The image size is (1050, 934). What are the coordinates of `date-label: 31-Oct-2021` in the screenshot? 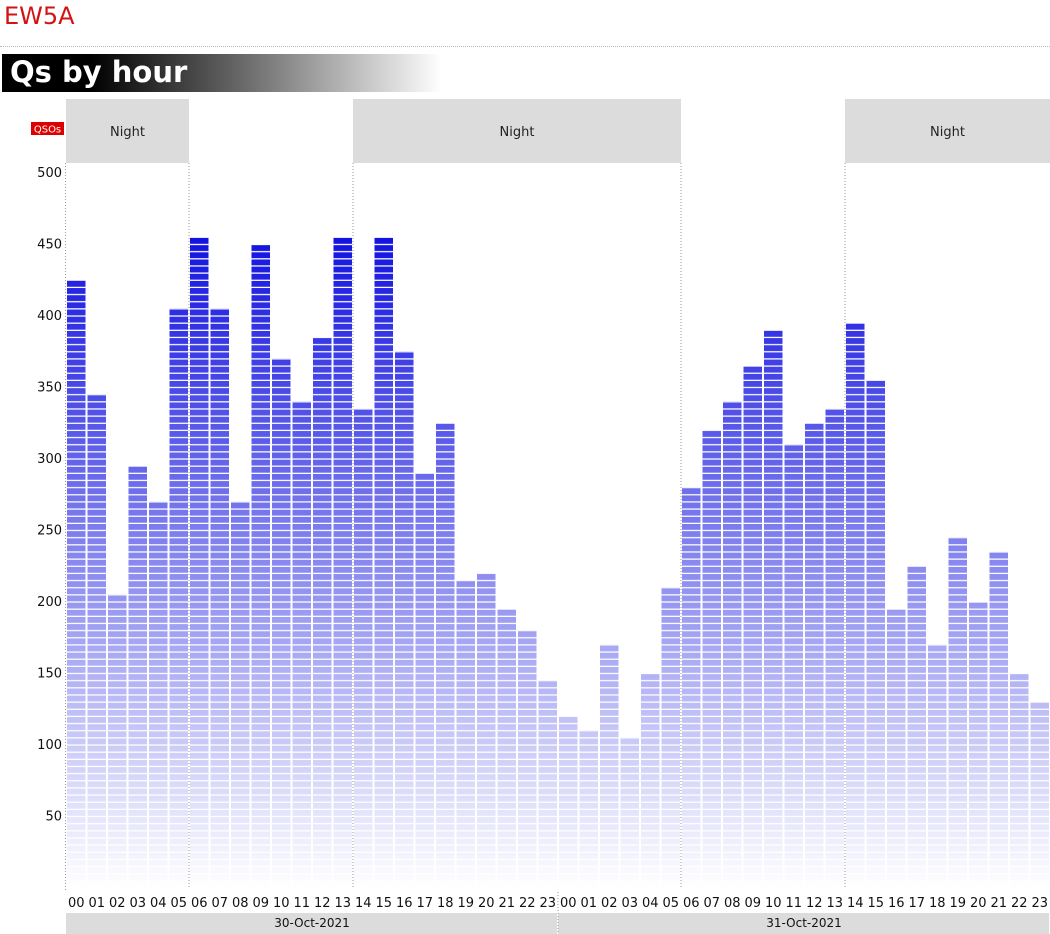 It's located at (804, 923).